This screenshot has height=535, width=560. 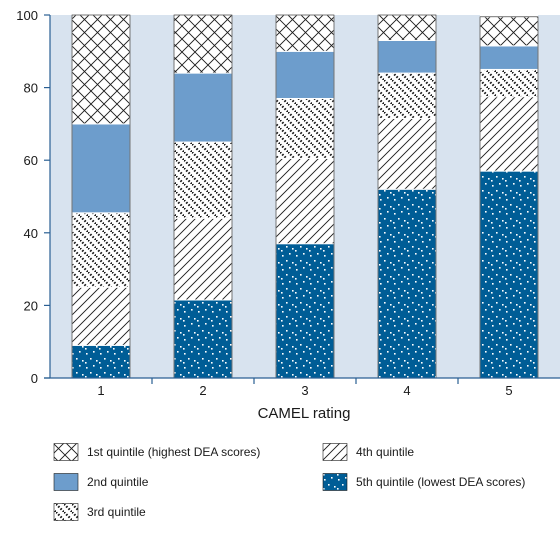 I want to click on x-tick-label: 5, so click(x=508, y=390).